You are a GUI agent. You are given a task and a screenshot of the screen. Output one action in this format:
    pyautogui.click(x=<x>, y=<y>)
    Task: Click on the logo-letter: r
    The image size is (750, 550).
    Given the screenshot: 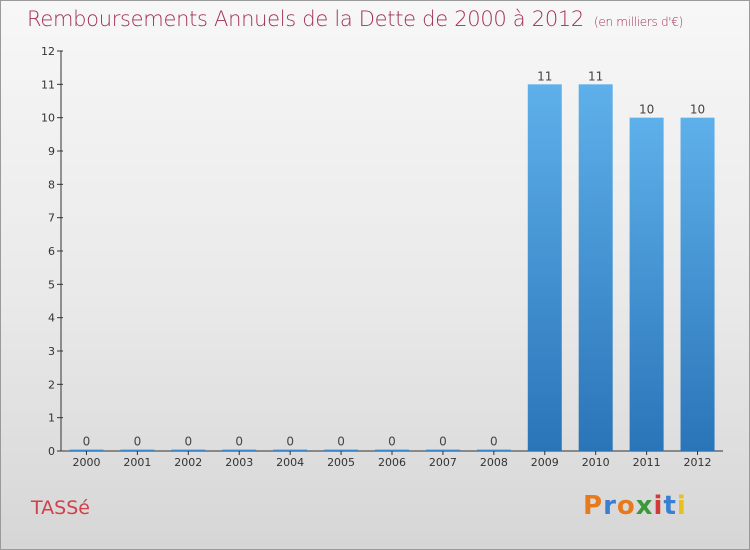 What is the action you would take?
    pyautogui.click(x=610, y=506)
    